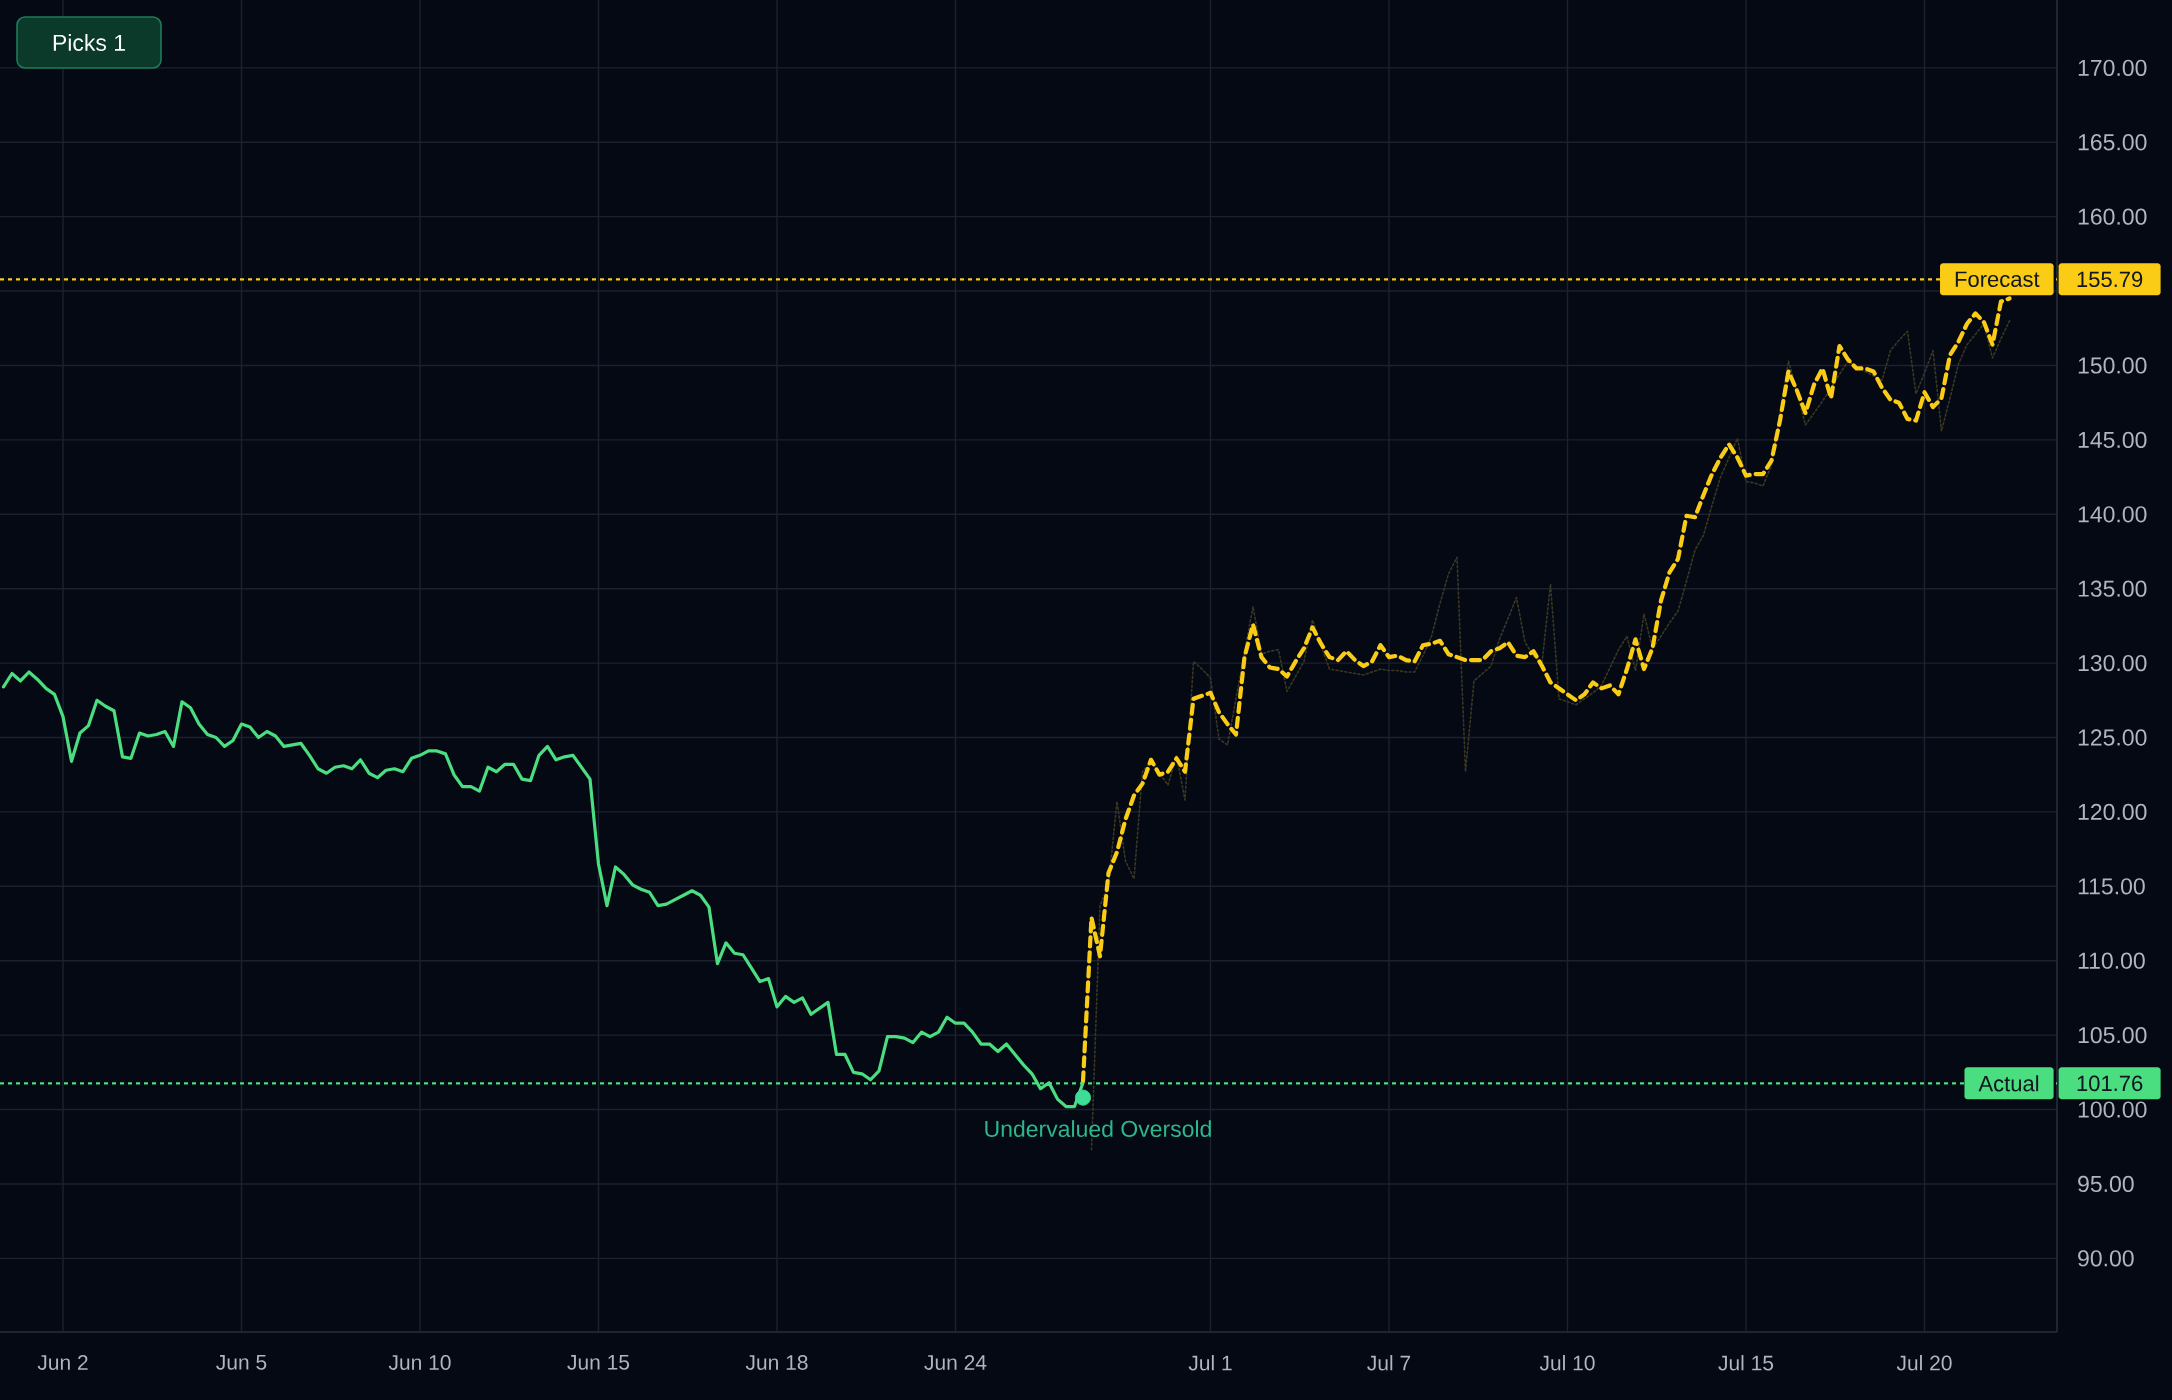 This screenshot has height=1400, width=2172. I want to click on x-tick-label: Jul 15, so click(1746, 1363).